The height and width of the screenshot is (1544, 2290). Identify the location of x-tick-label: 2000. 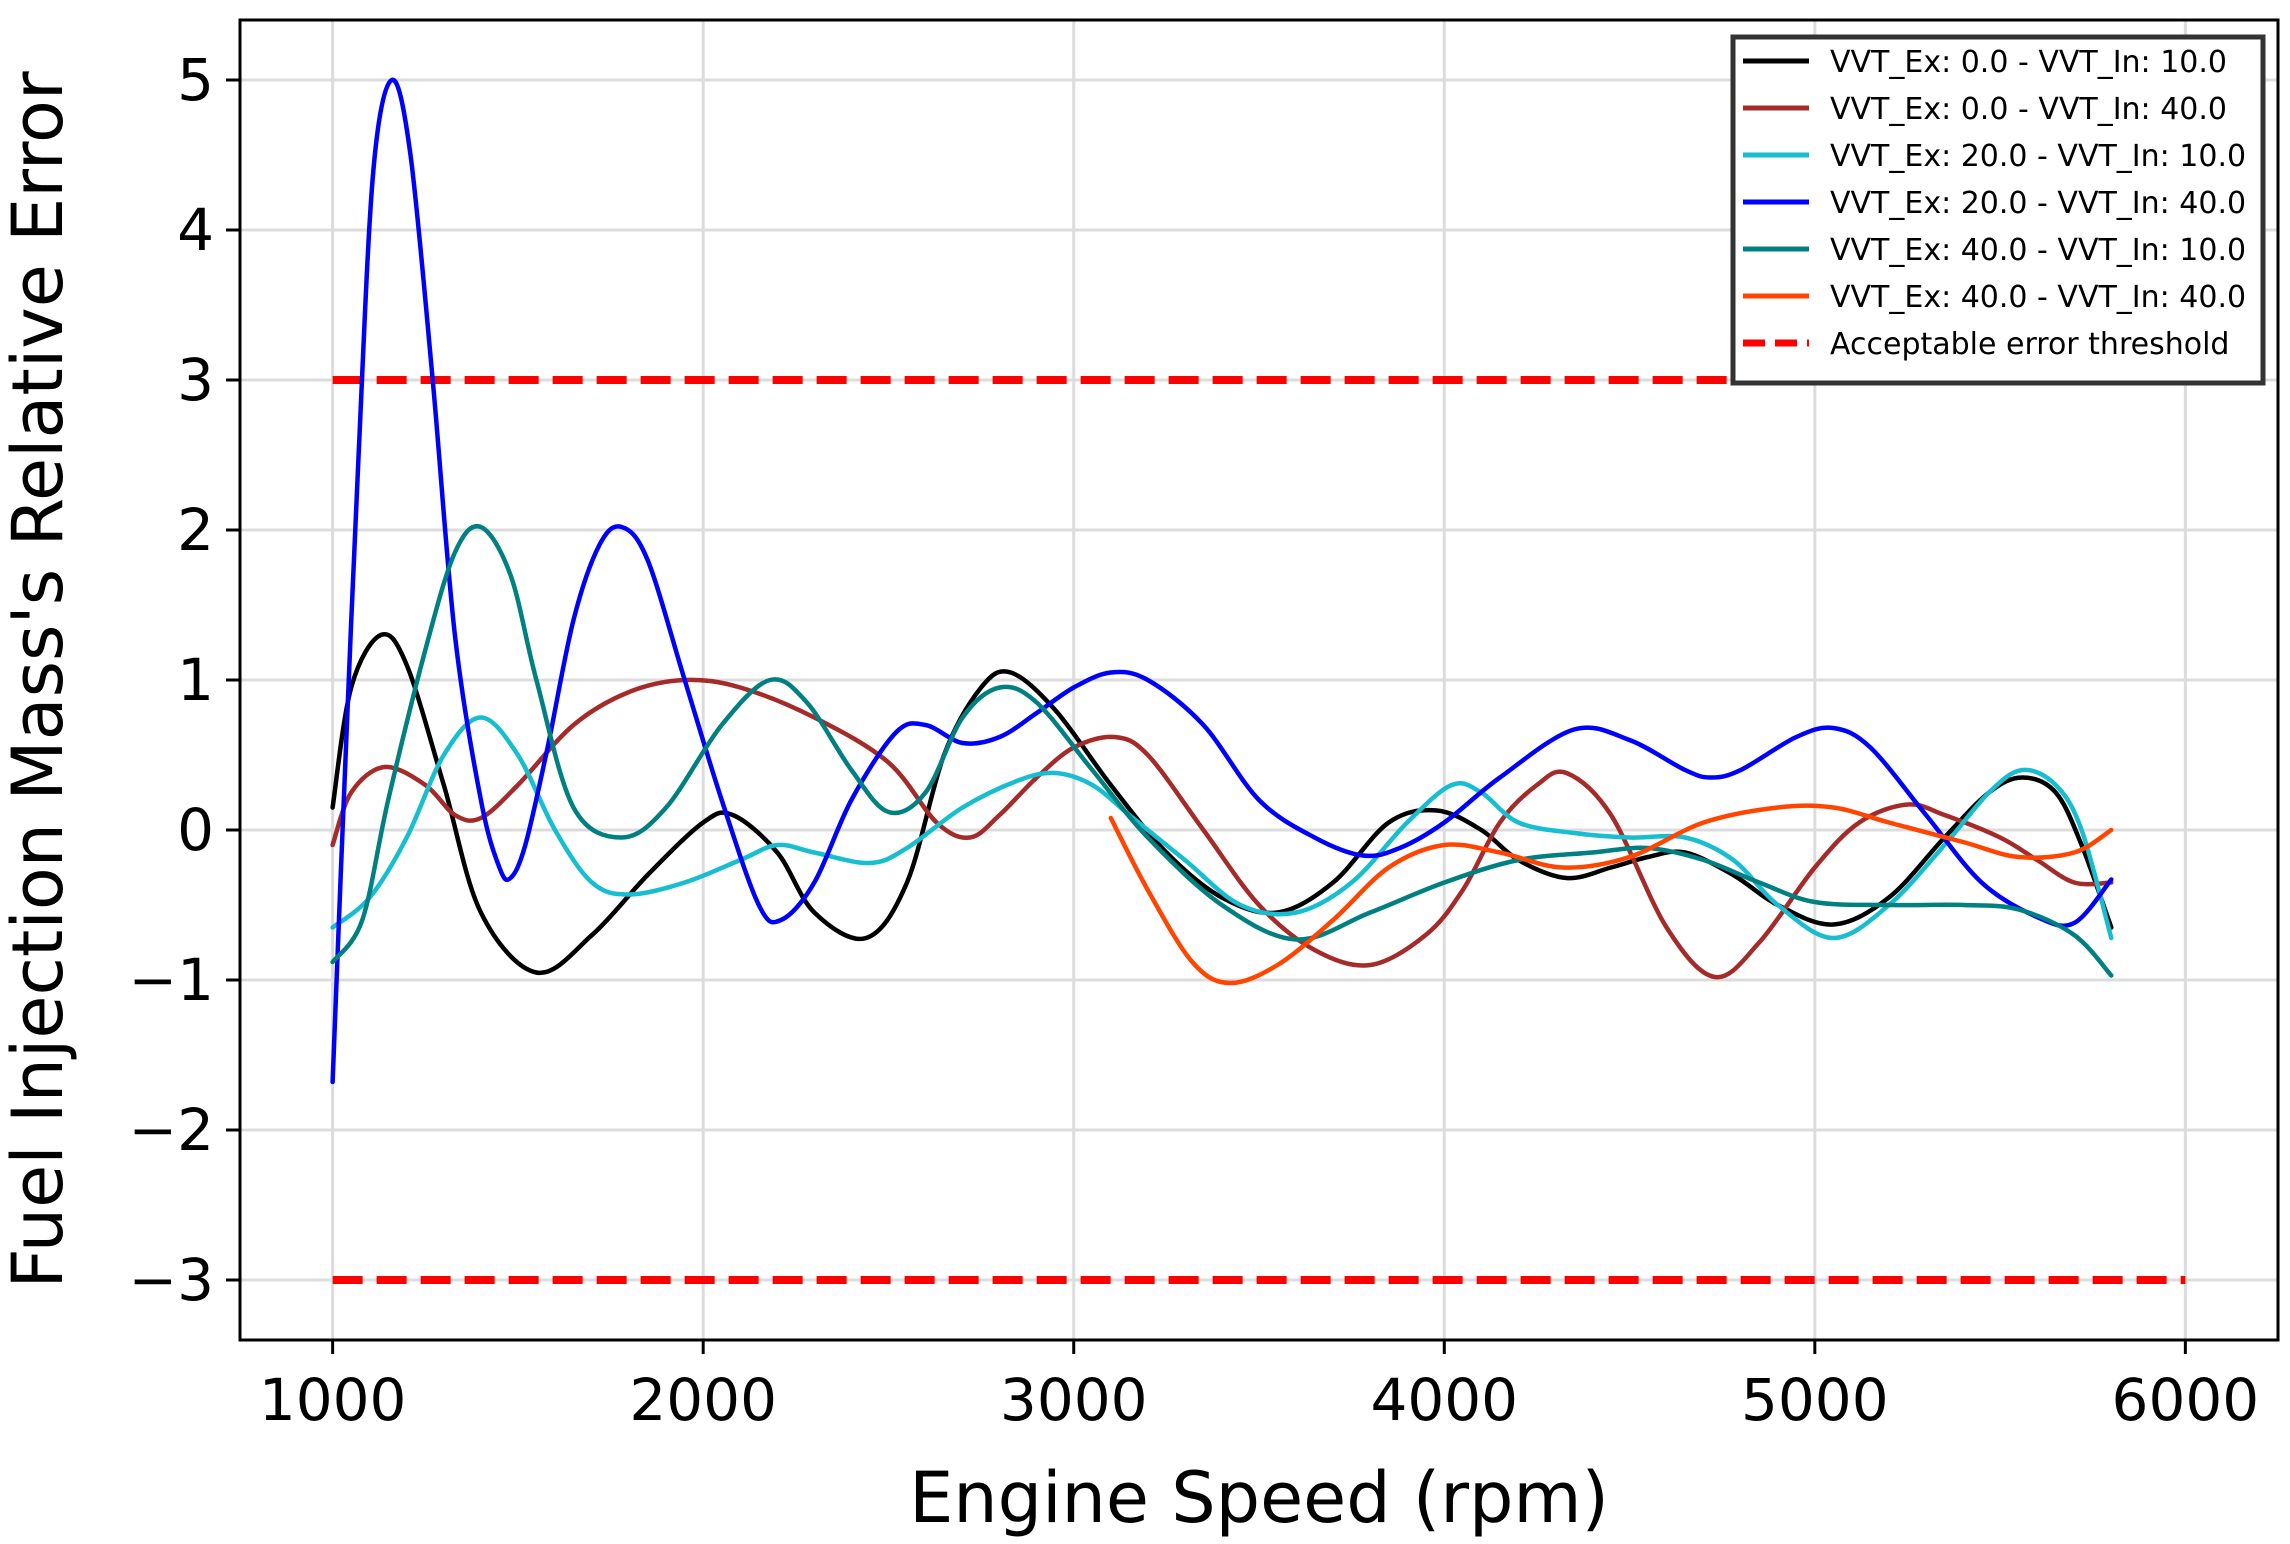
(703, 1400).